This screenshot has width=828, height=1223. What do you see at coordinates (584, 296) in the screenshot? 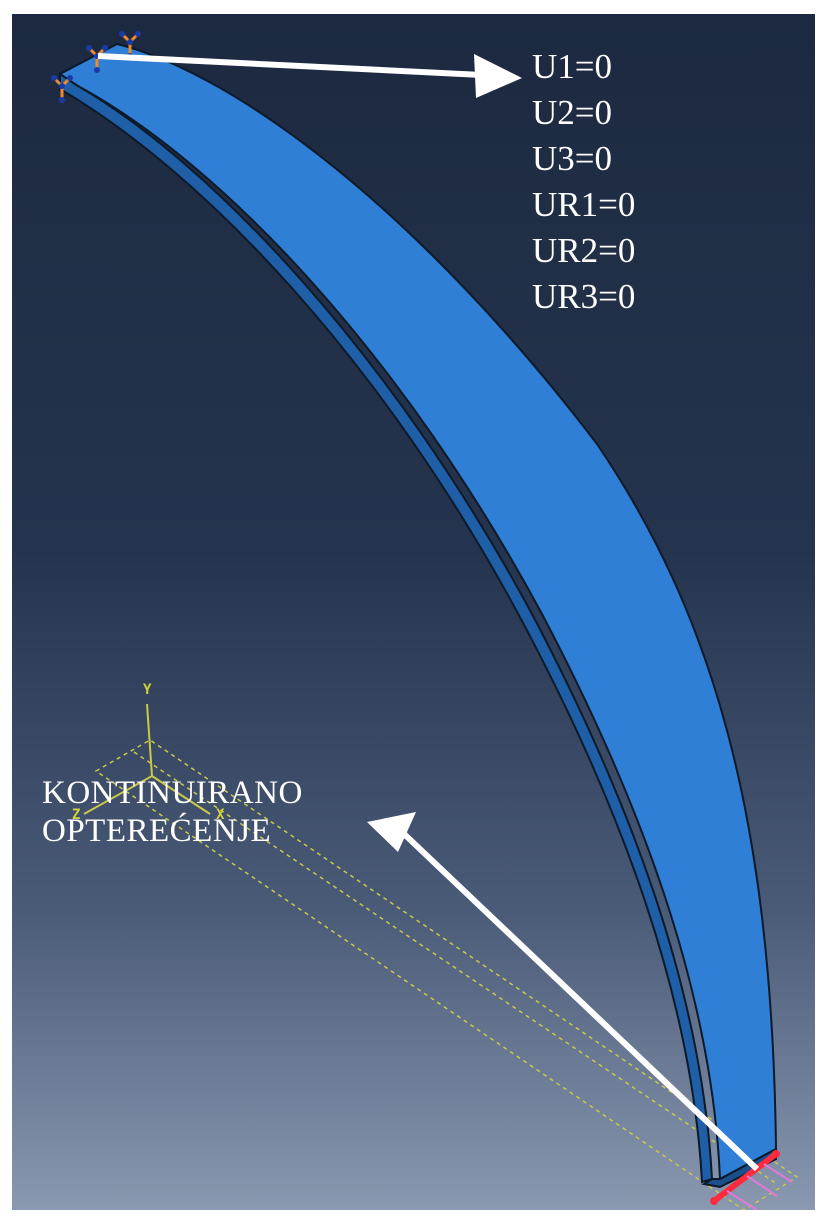
I see `bc-label-ur3: UR3=0` at bounding box center [584, 296].